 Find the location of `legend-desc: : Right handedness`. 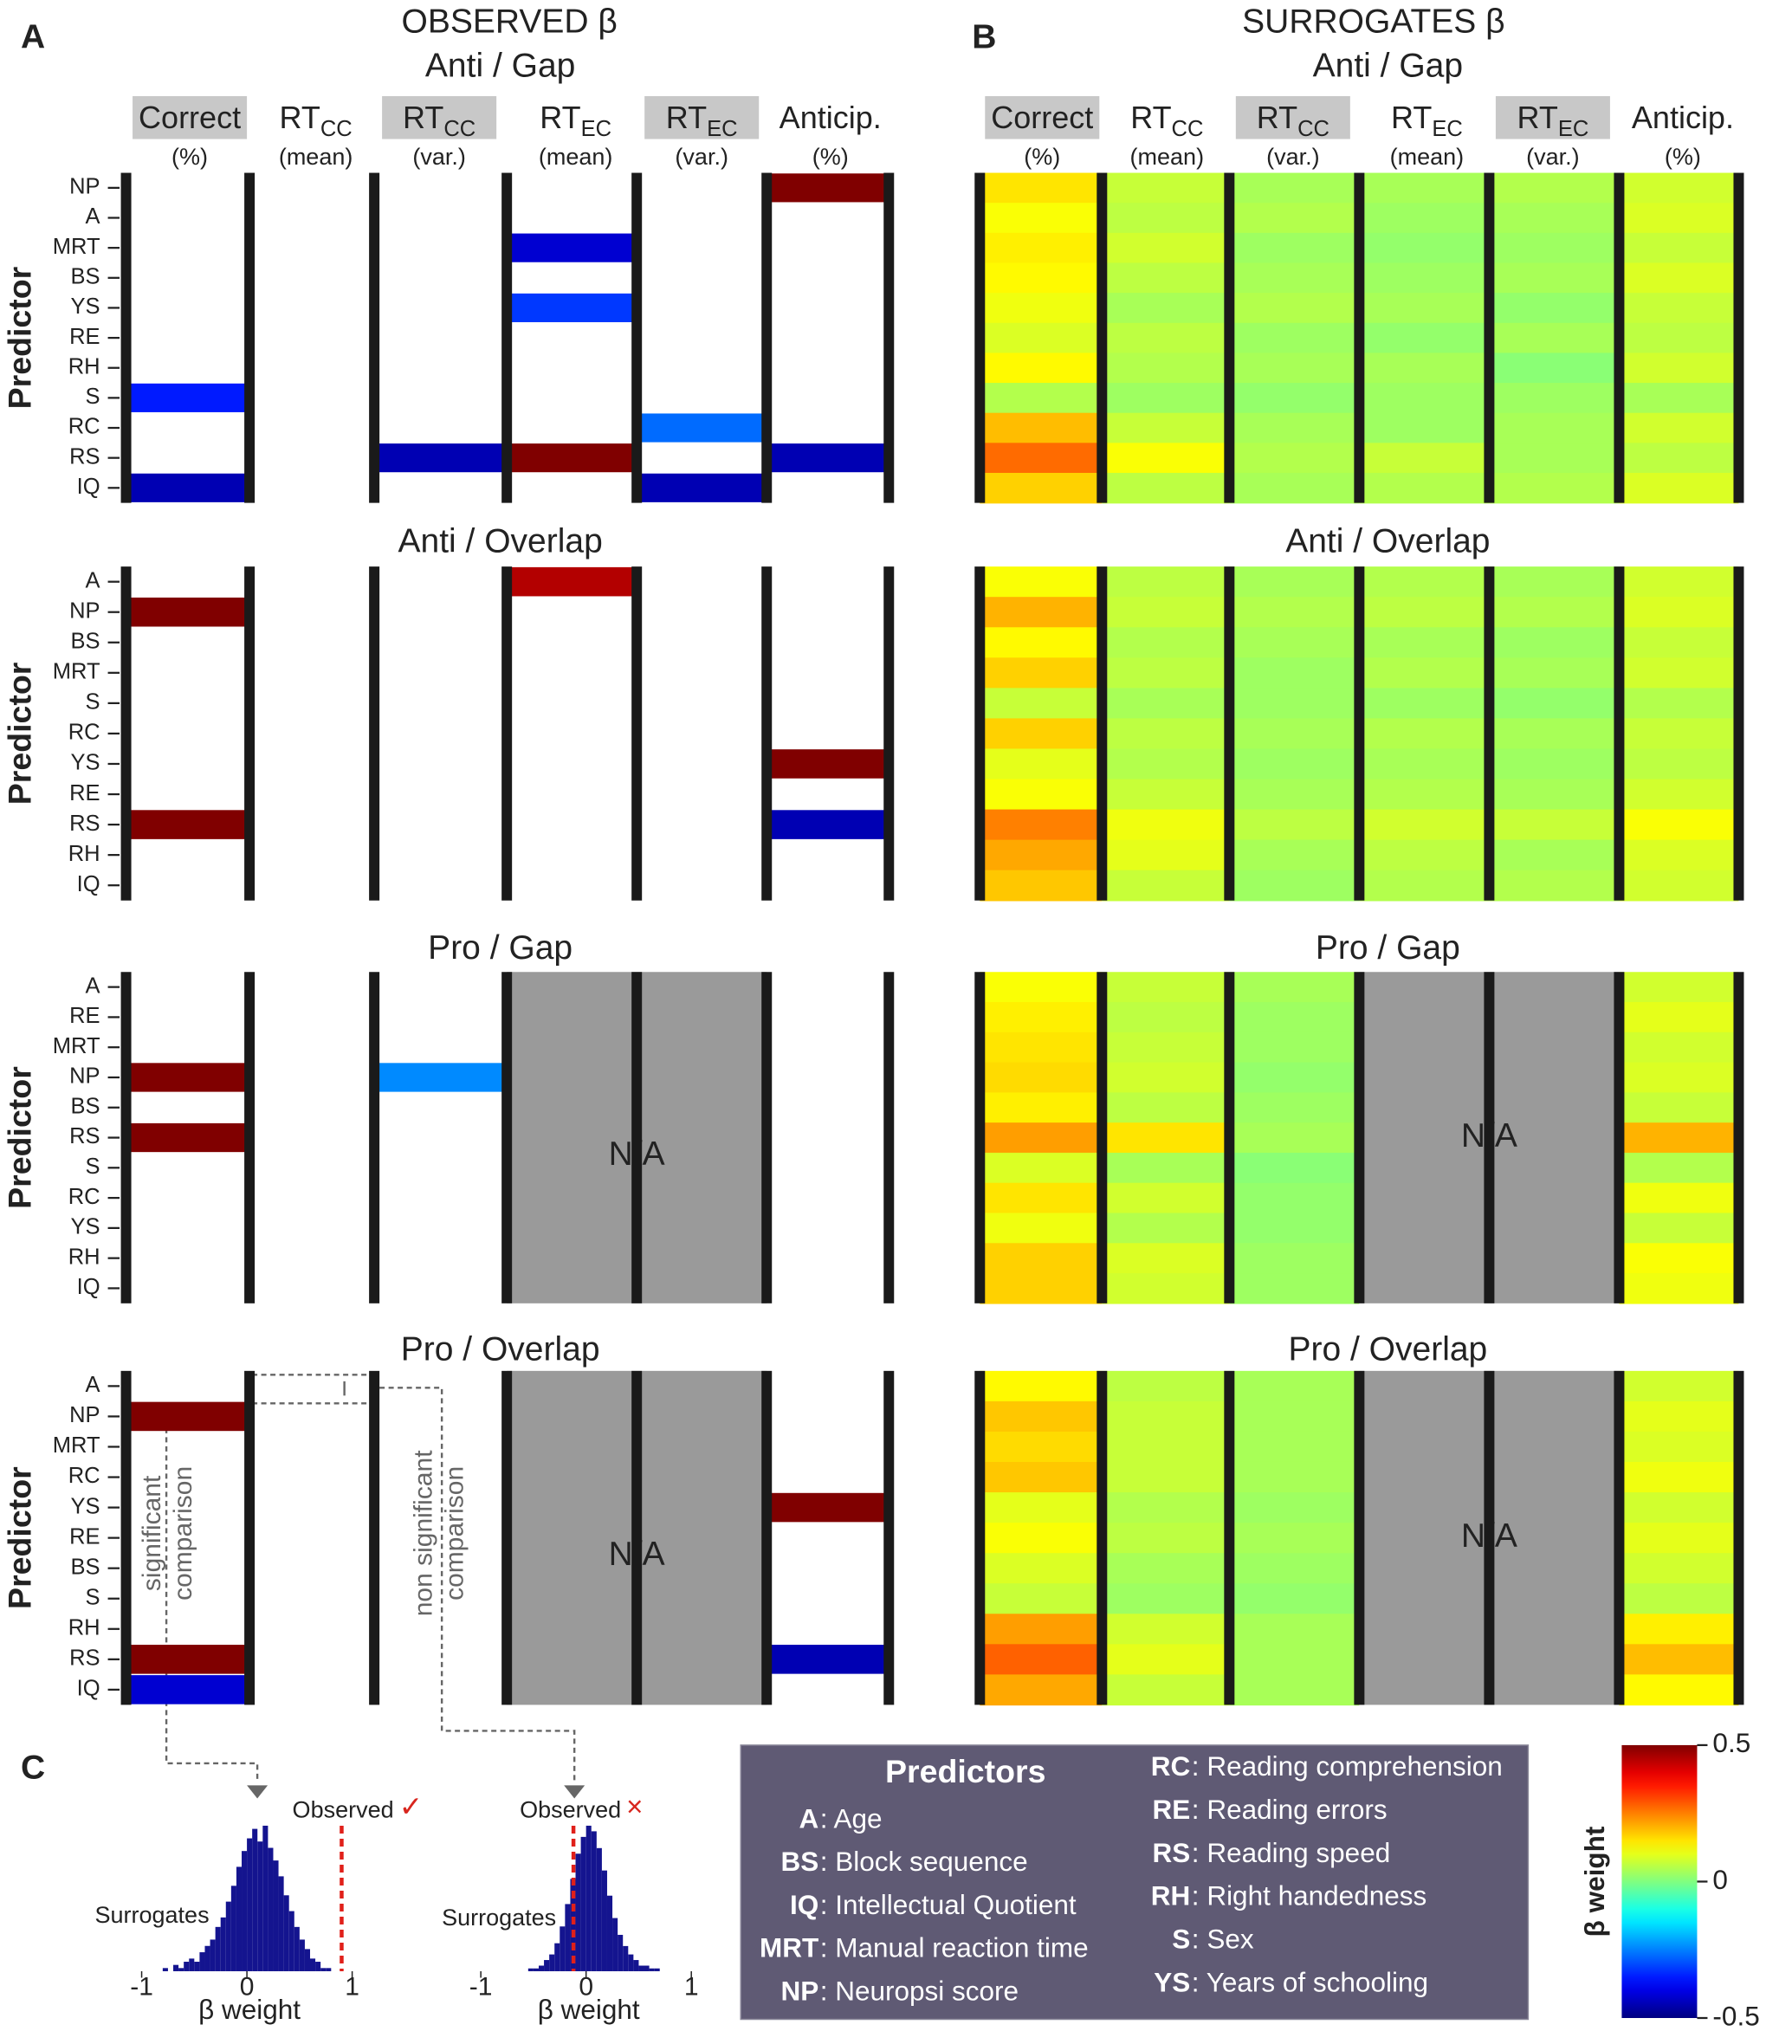

legend-desc: : Right handedness is located at coordinates (1309, 1896).